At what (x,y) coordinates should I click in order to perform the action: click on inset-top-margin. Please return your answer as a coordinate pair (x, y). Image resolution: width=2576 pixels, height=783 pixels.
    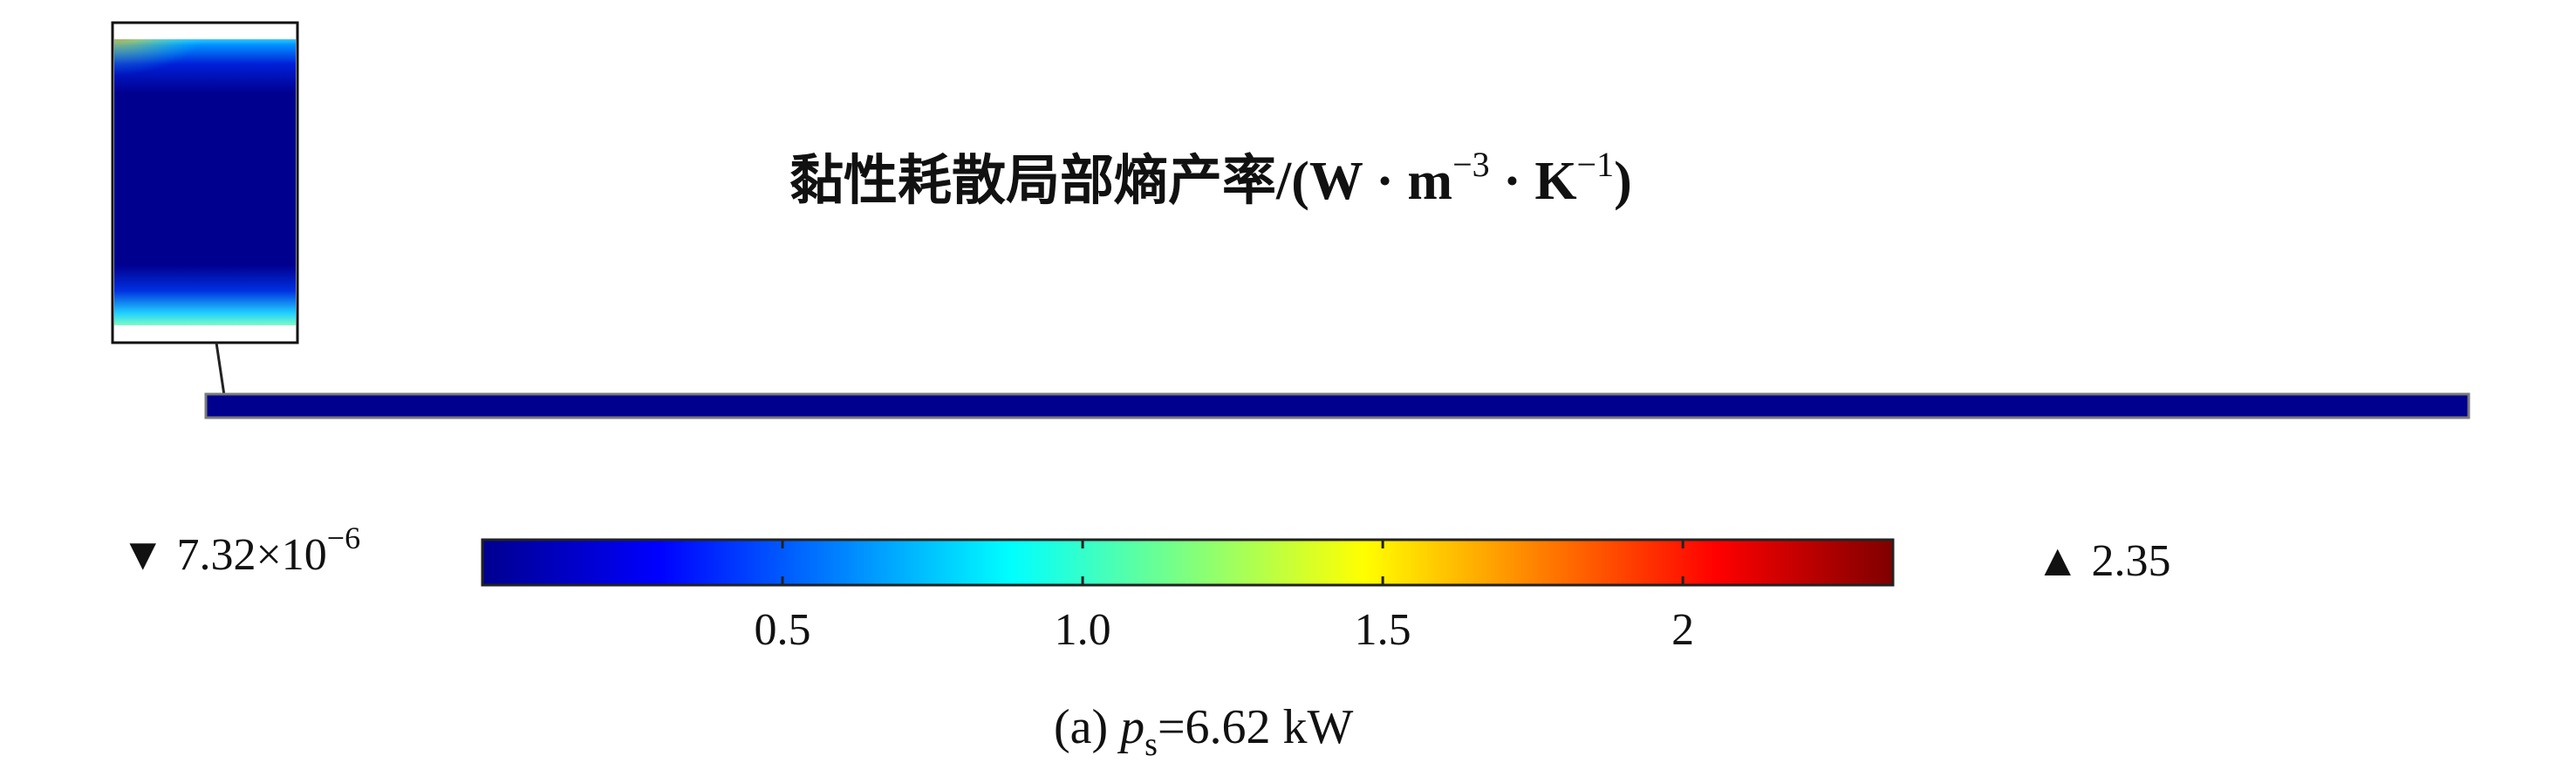
    Looking at the image, I should click on (205, 31).